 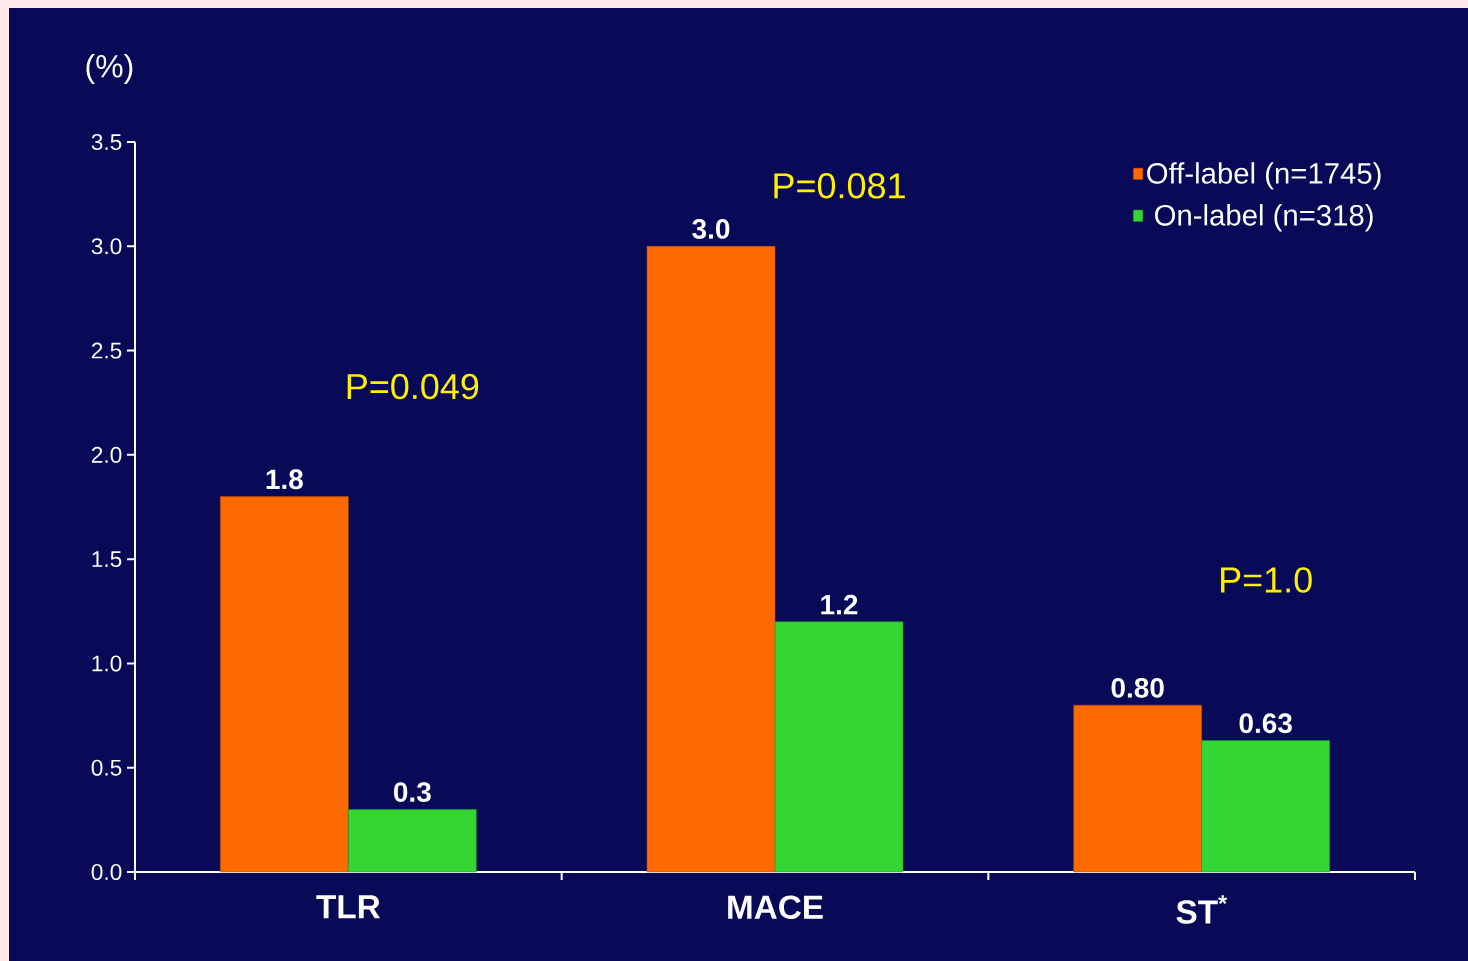 I want to click on annotation: P=0.081, so click(x=839, y=186).